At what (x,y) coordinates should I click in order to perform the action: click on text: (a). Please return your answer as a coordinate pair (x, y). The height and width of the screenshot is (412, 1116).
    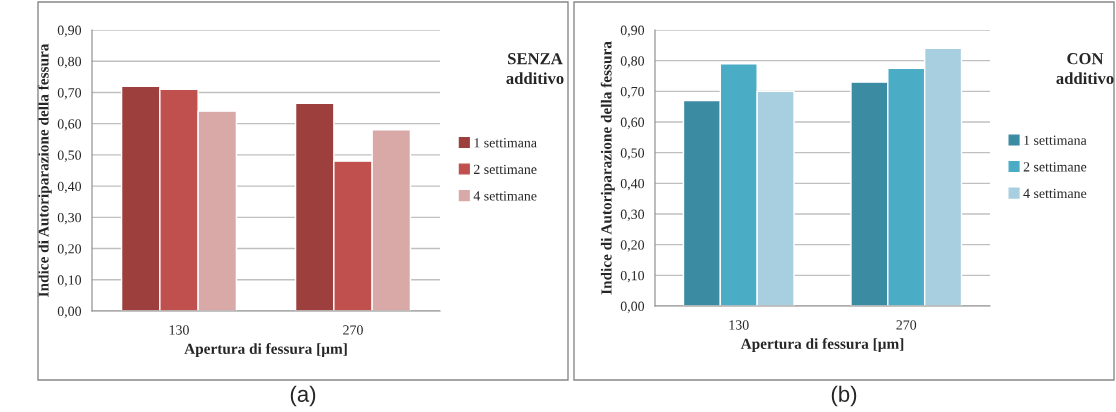
    Looking at the image, I should click on (303, 396).